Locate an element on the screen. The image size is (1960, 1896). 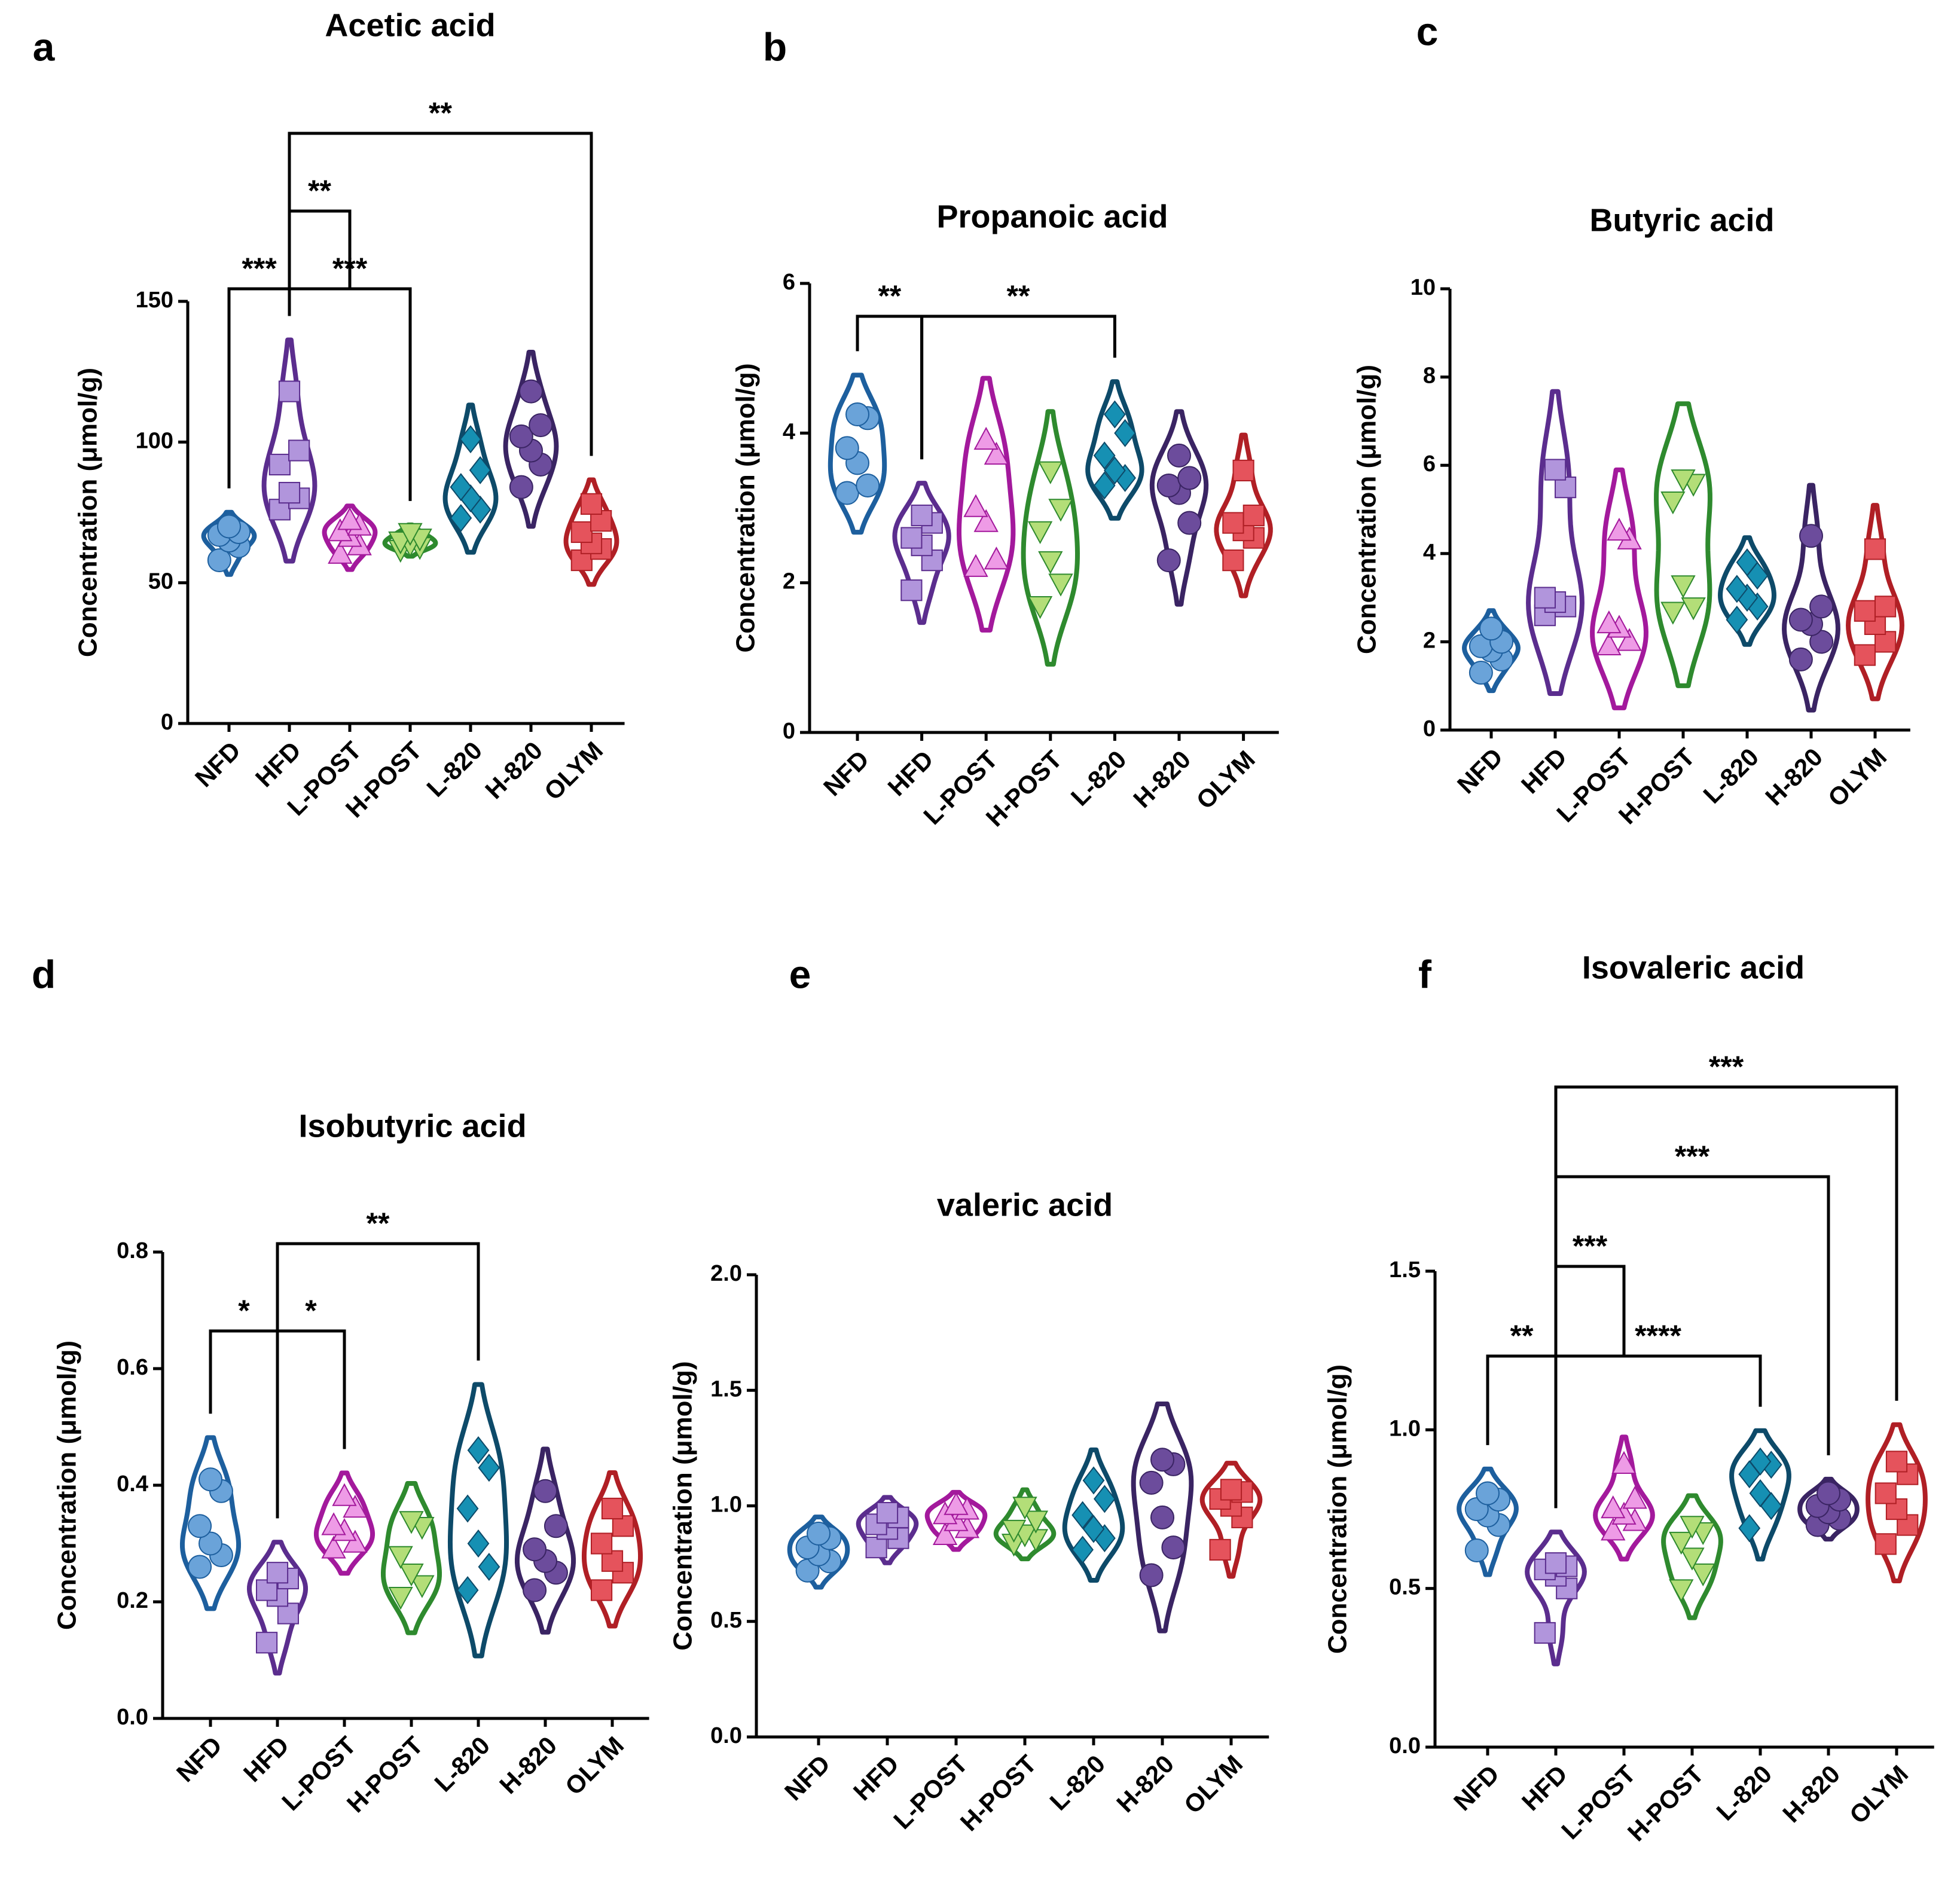
y-tick-label: 2 is located at coordinates (789, 581).